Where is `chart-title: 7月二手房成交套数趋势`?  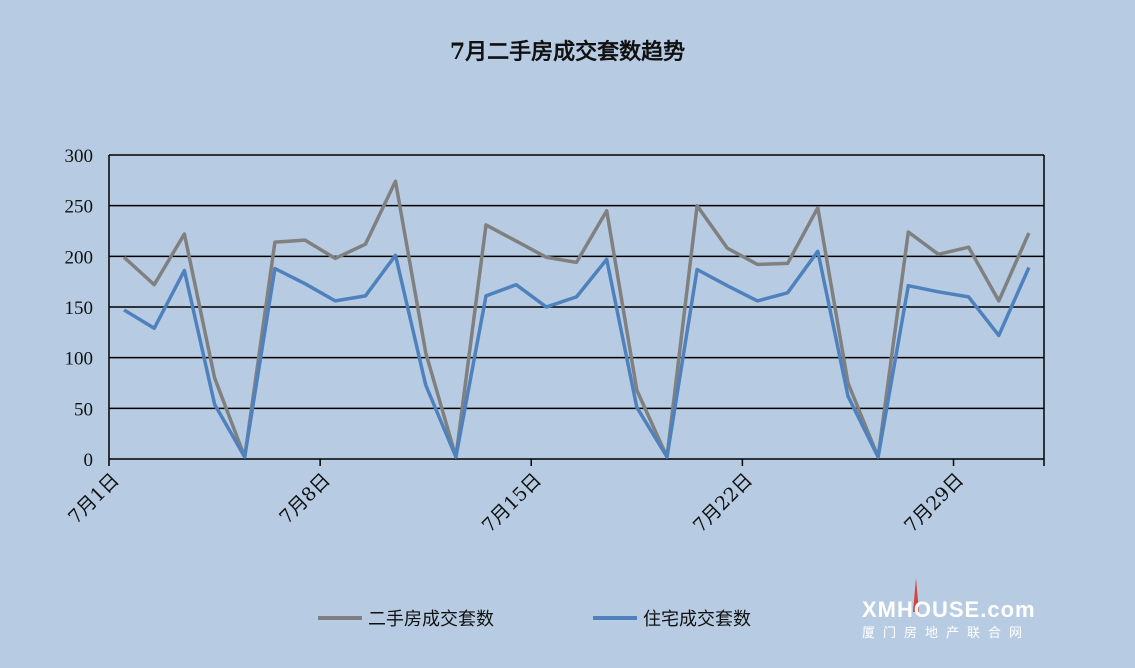 chart-title: 7月二手房成交套数趋势 is located at coordinates (567, 52).